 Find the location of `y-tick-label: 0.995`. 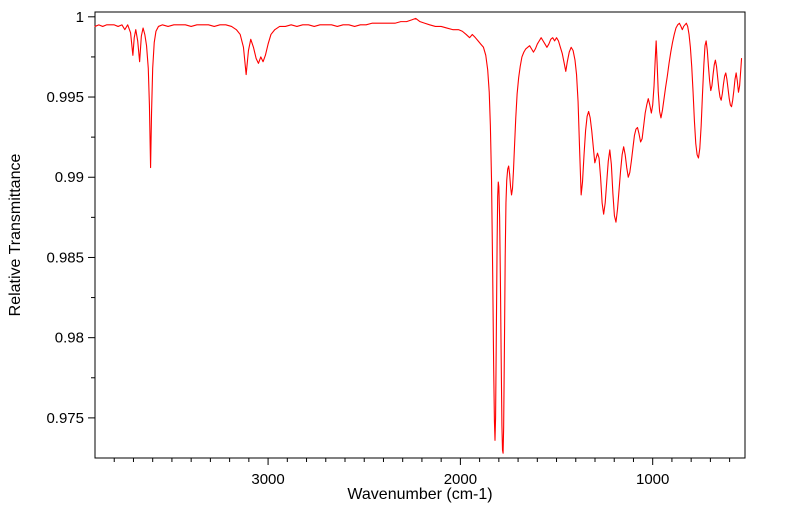

y-tick-label: 0.995 is located at coordinates (65, 97).